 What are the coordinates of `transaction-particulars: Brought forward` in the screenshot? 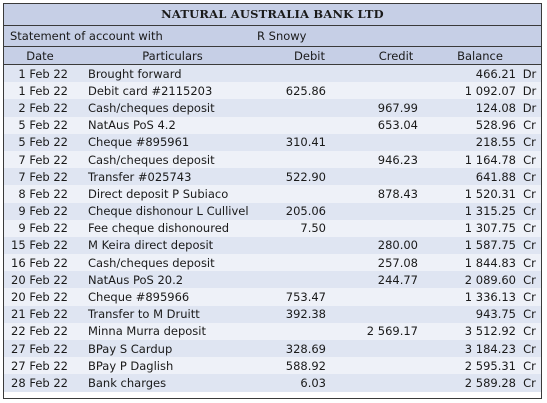 It's located at (172, 73).